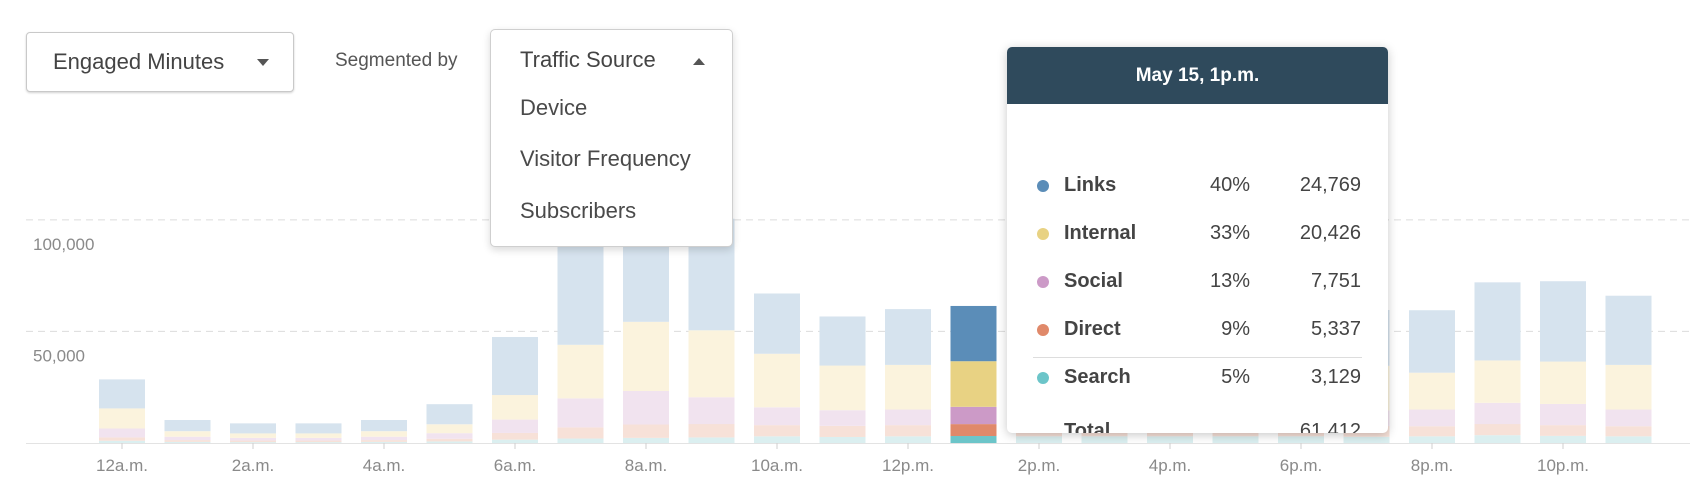  Describe the element at coordinates (1229, 185) in the screenshot. I see `tooltip-row-pct: 40%` at that location.